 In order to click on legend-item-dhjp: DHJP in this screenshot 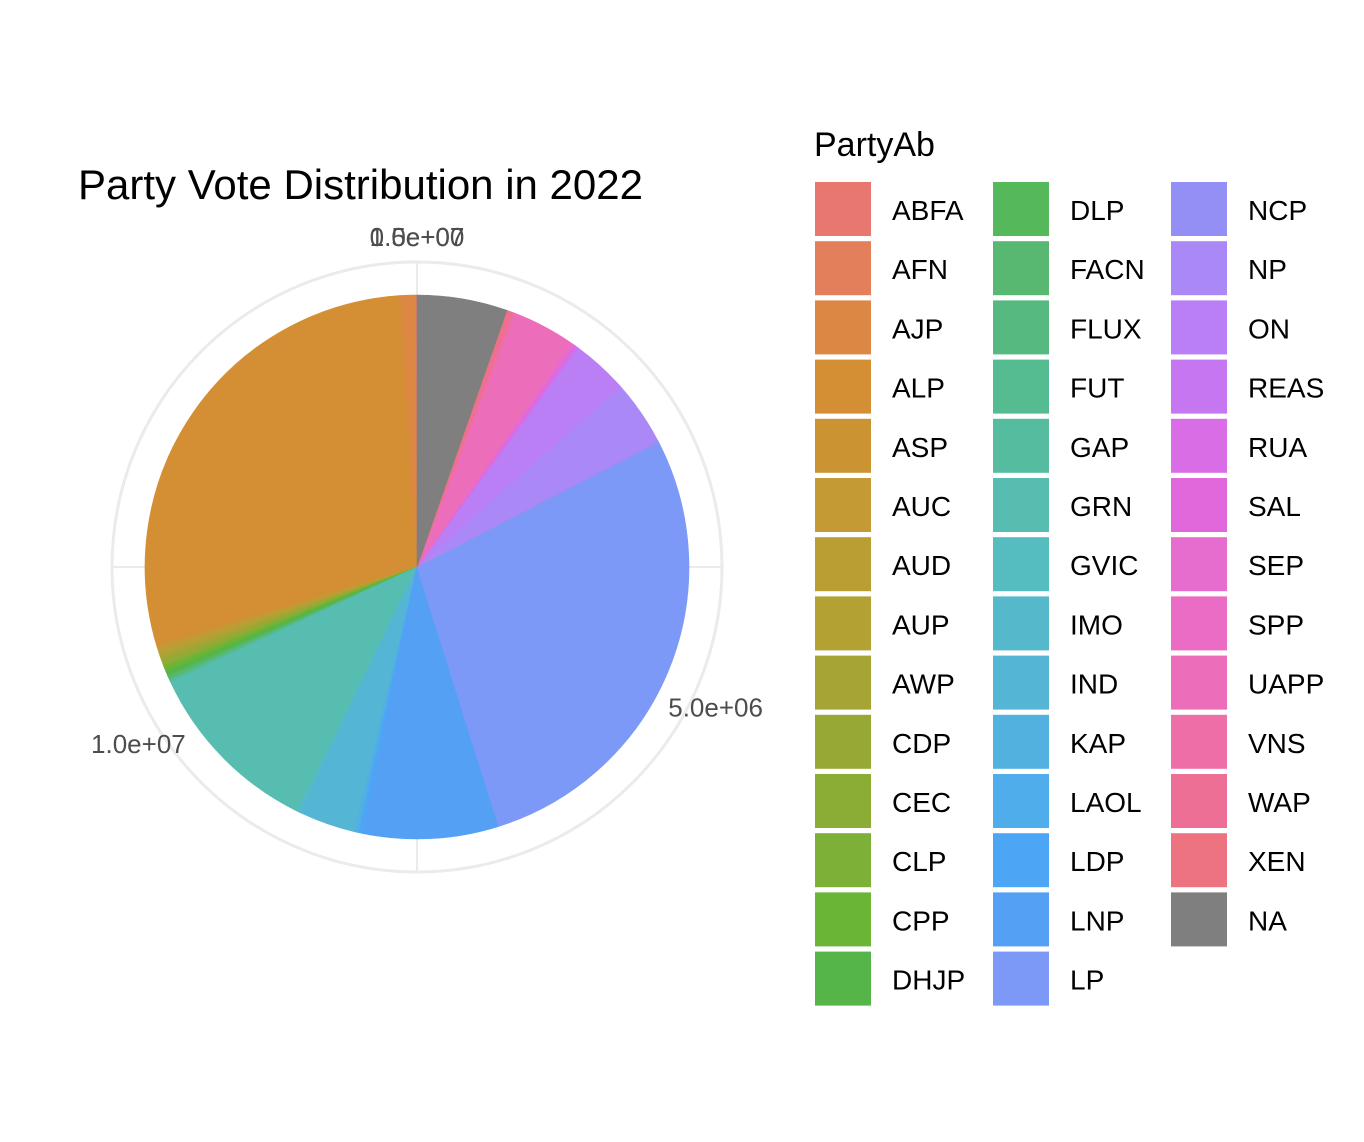, I will do `click(890, 978)`.